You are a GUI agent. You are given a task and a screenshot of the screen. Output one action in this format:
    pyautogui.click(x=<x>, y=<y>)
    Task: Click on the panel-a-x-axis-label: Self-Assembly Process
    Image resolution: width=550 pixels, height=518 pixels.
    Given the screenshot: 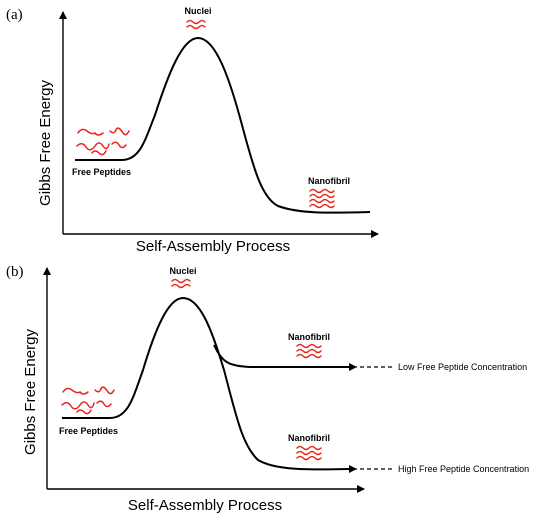 What is the action you would take?
    pyautogui.click(x=213, y=246)
    